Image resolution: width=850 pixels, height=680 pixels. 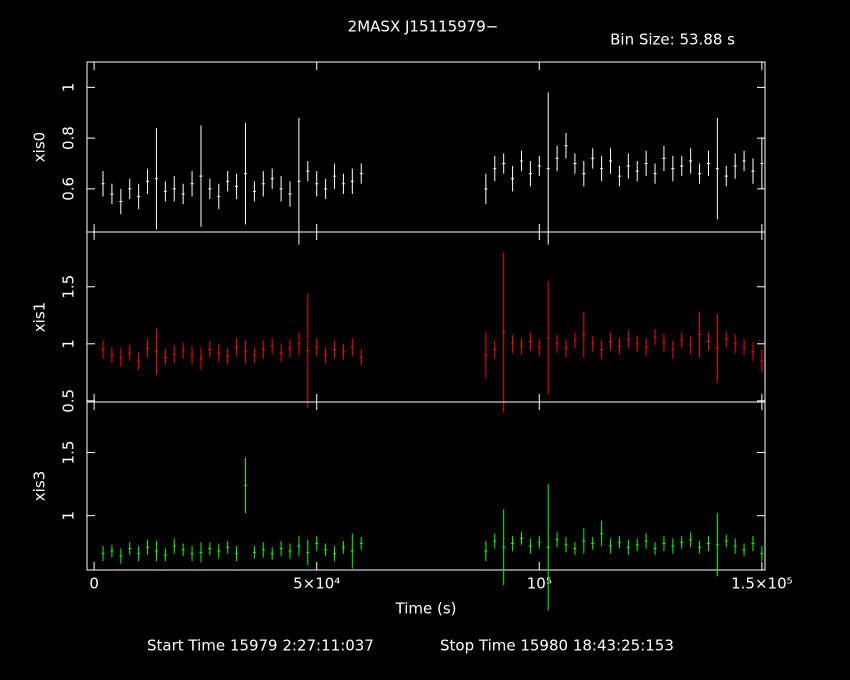 What do you see at coordinates (426, 609) in the screenshot?
I see `x-axis-label: Time (s)` at bounding box center [426, 609].